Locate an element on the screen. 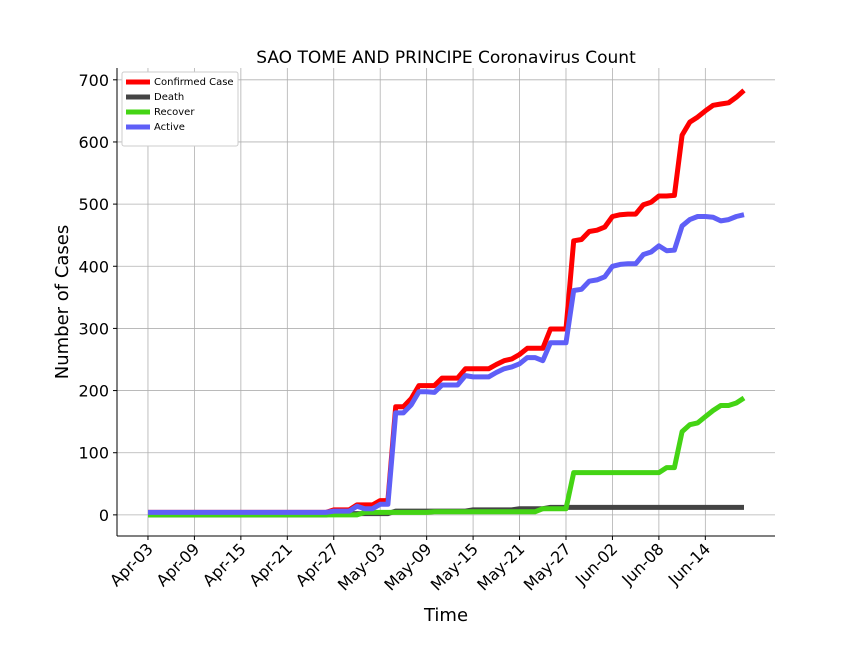  x-tick-label: May-15 is located at coordinates (454, 566).